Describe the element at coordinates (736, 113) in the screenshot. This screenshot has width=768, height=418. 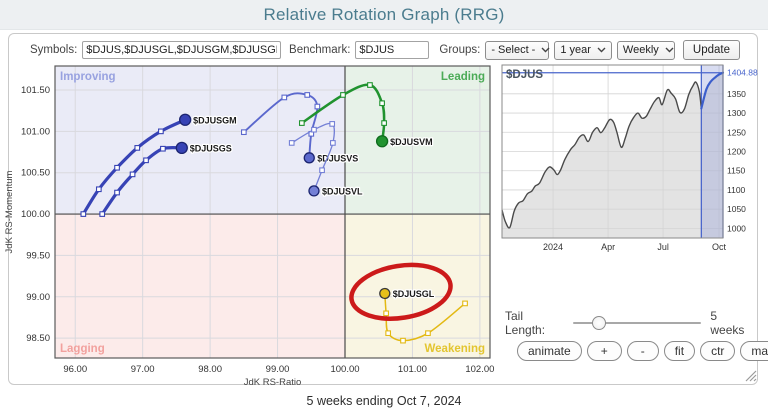
I see `svg-text: 1300` at that location.